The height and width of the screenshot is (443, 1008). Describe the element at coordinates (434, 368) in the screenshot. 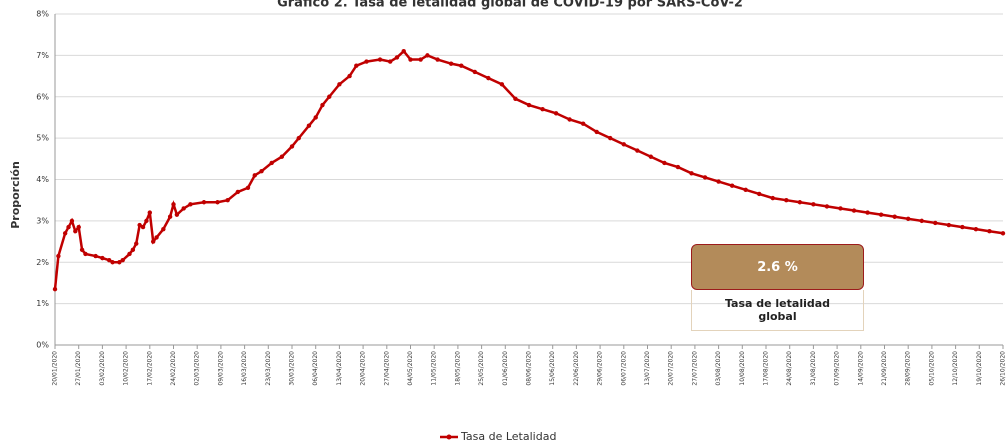

I see `x-tick-label: 11/05/2020` at that location.